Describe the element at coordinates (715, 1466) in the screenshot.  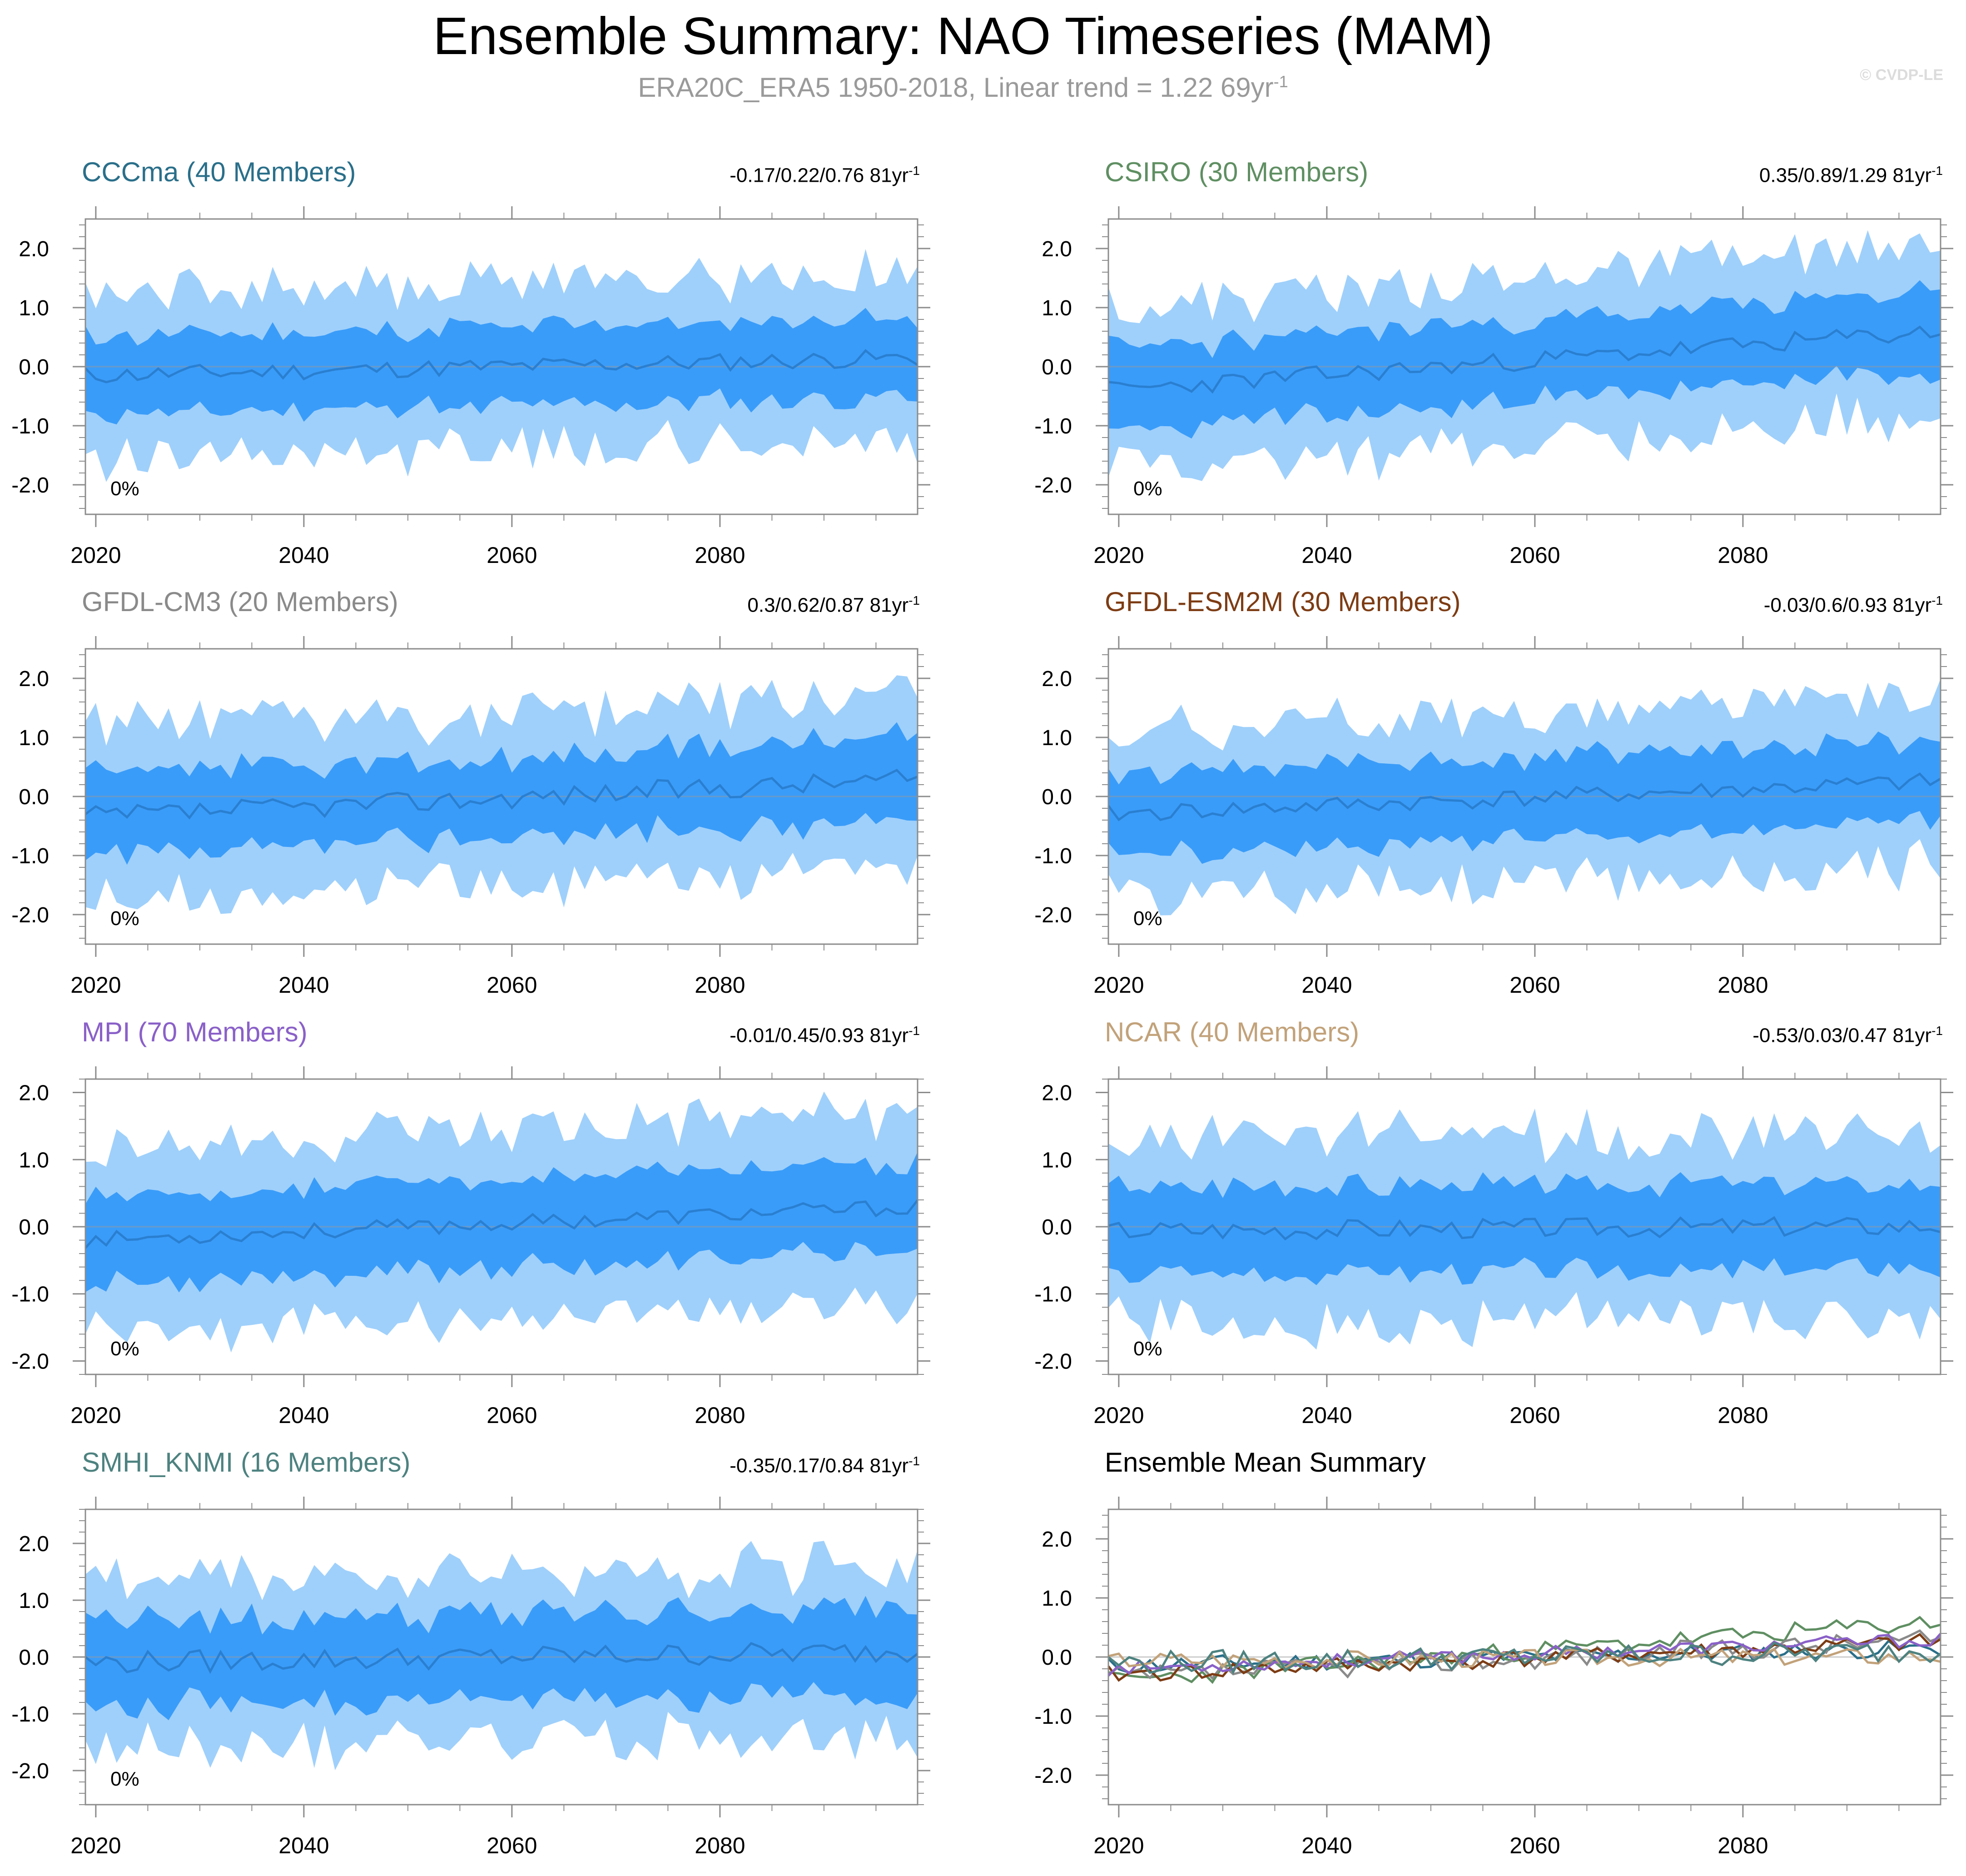
I see `panel-stat-7: -0.35/0.17/0.84 81yr-1` at that location.